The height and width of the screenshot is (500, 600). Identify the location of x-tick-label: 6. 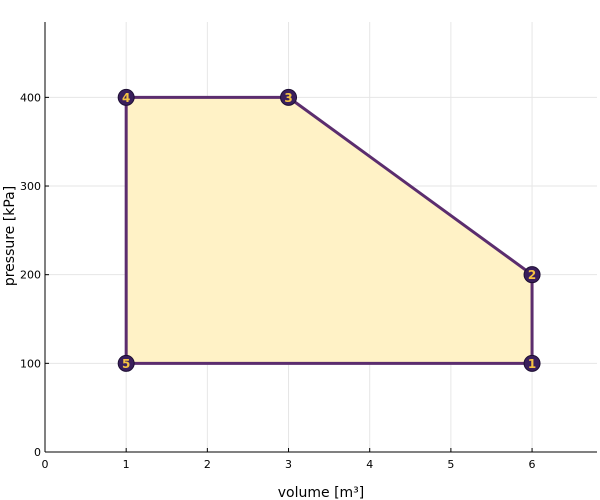
(532, 464).